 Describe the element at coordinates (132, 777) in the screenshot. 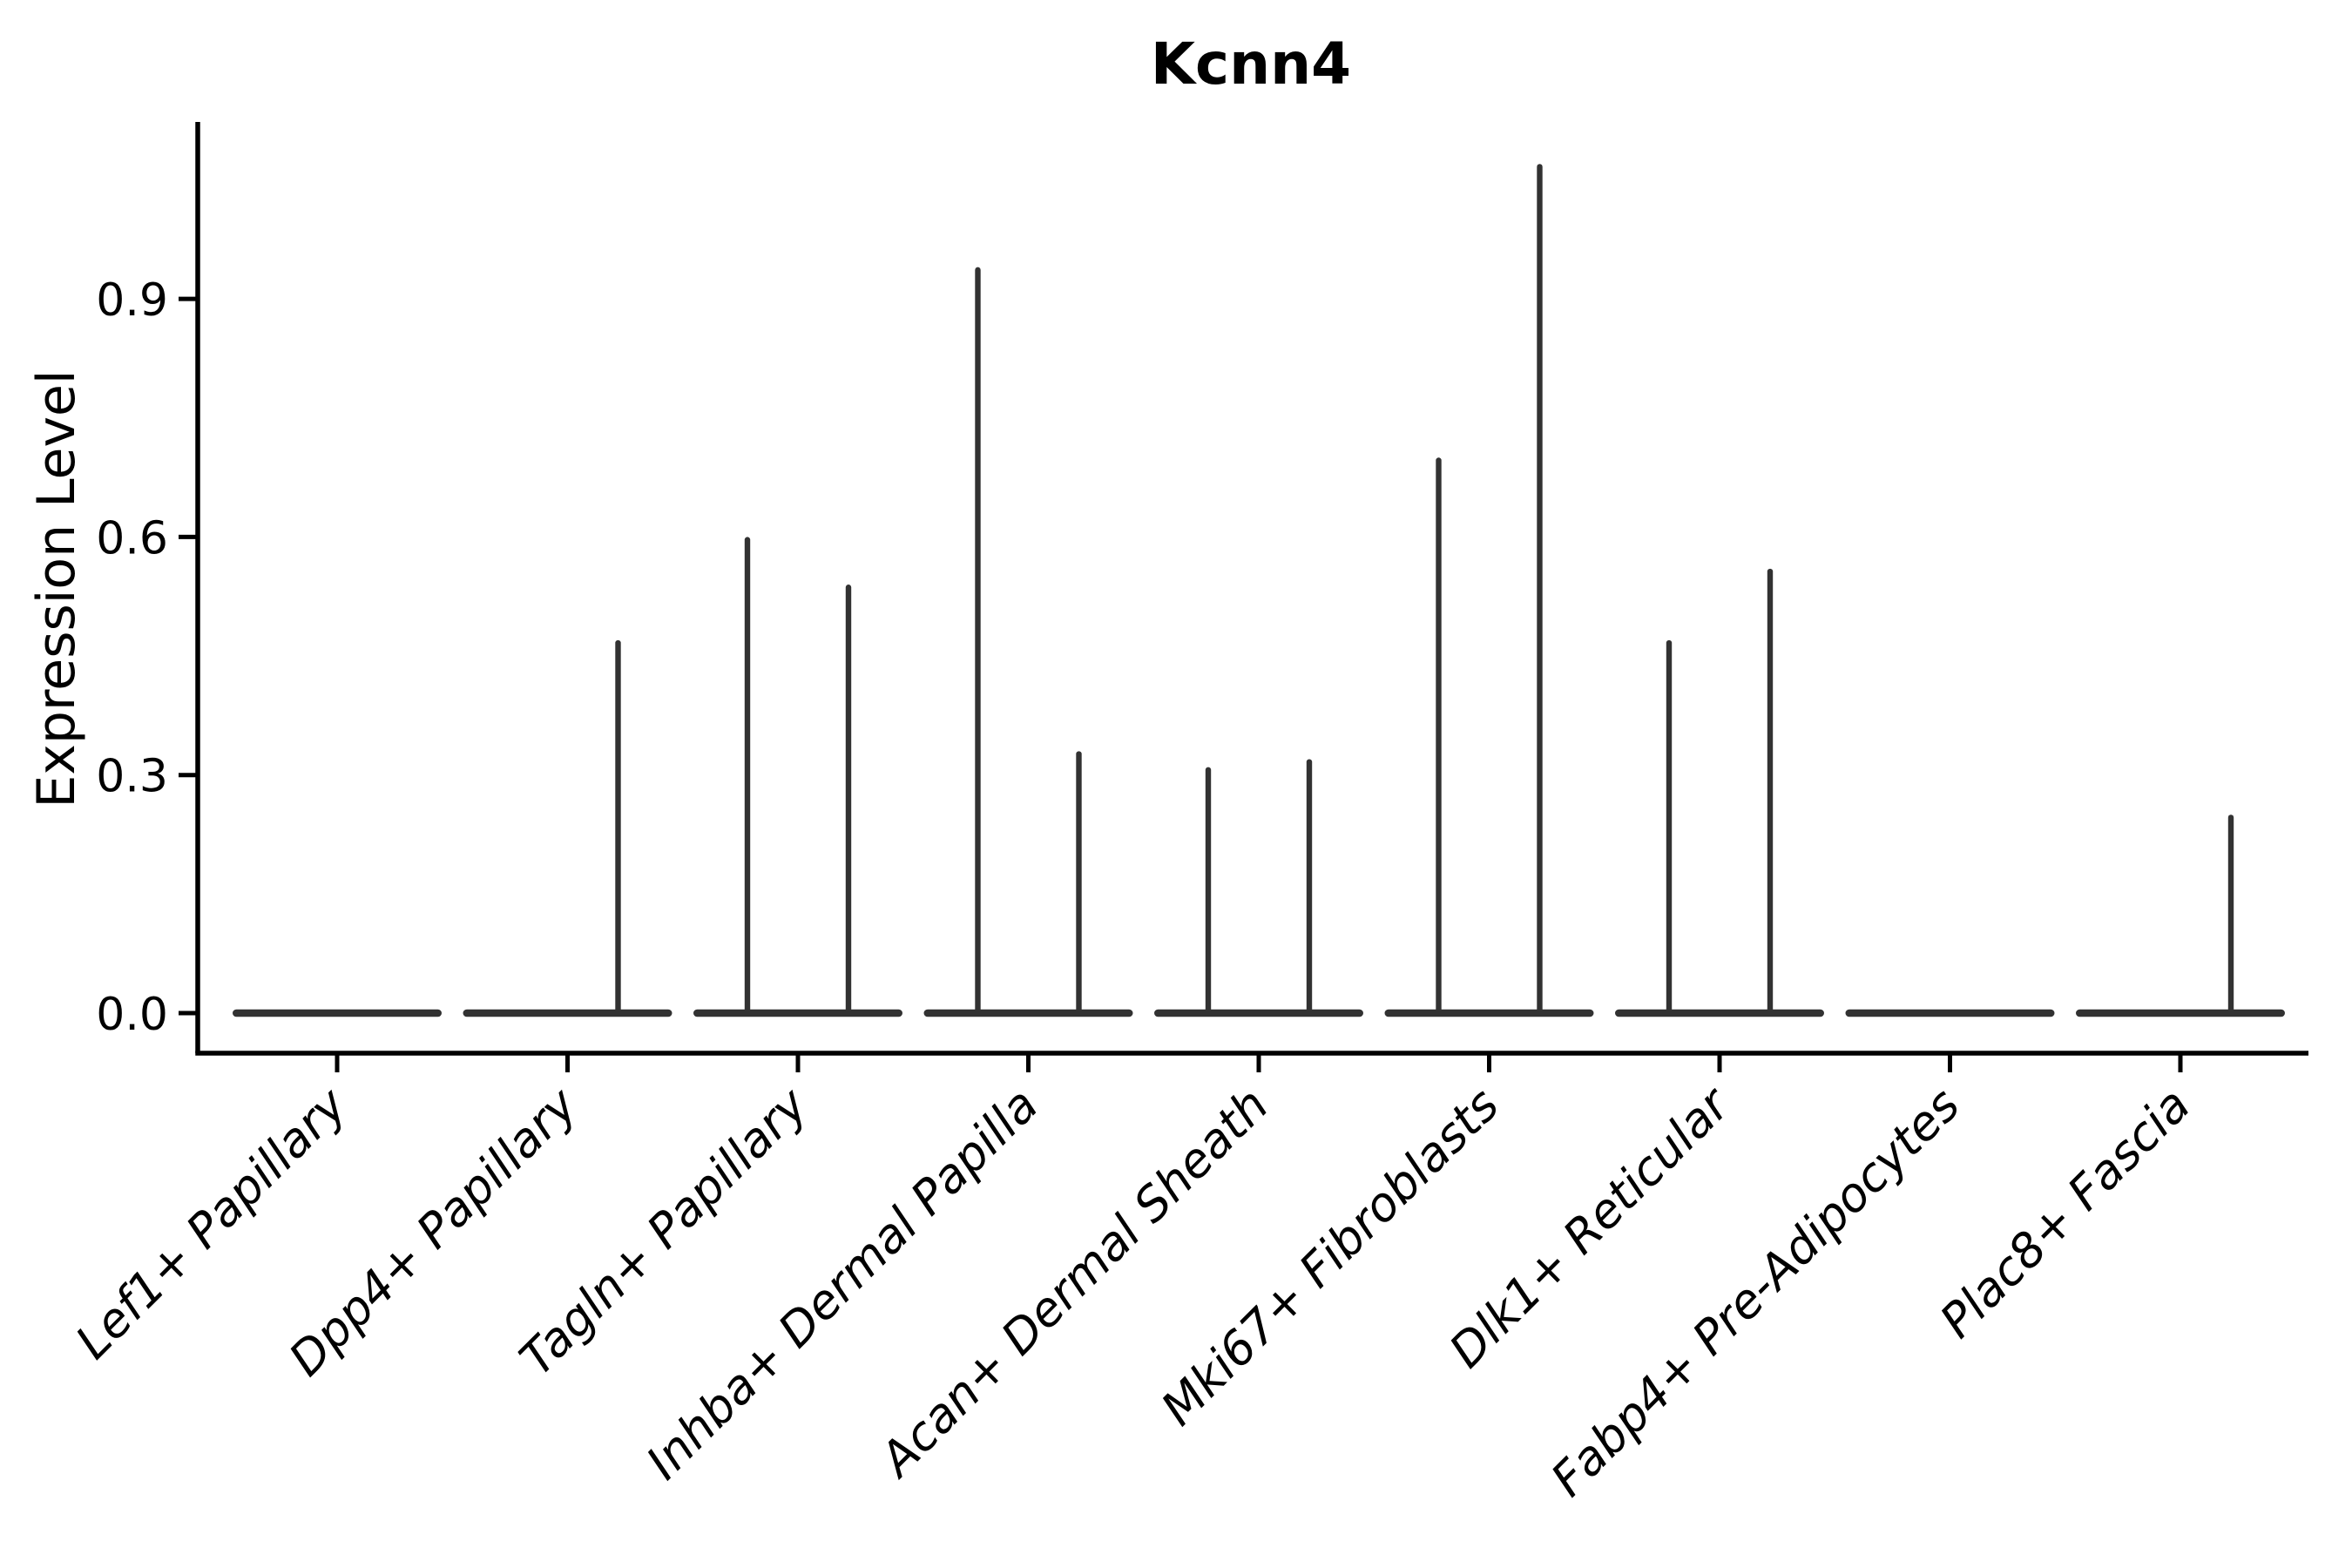

I see `y-tick-label: 0.3` at that location.